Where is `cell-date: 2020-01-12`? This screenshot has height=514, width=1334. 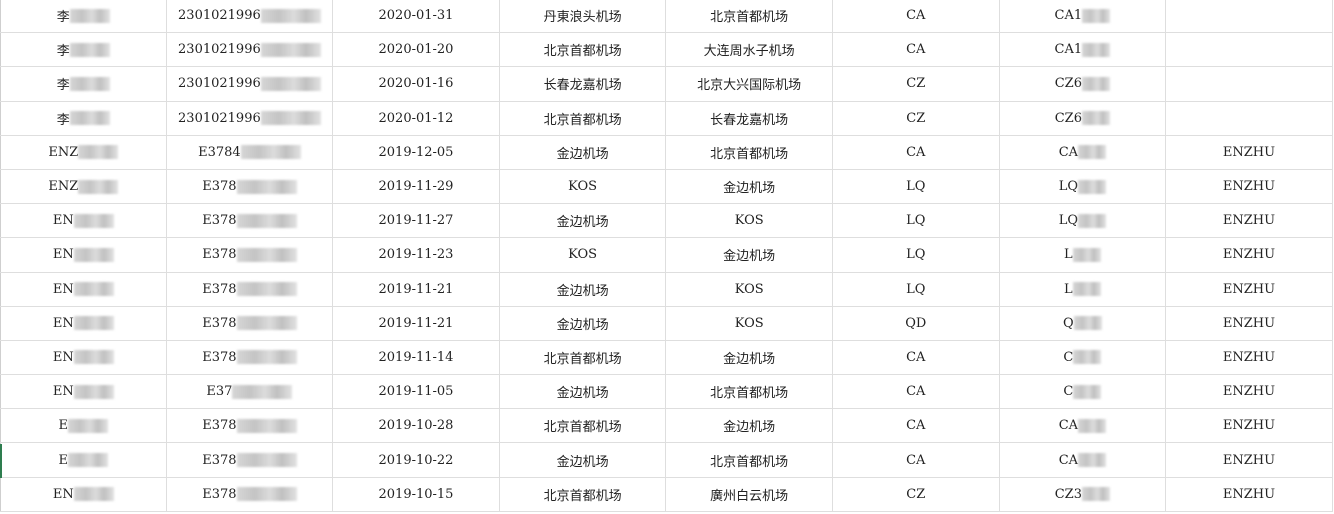 cell-date: 2020-01-12 is located at coordinates (416, 118).